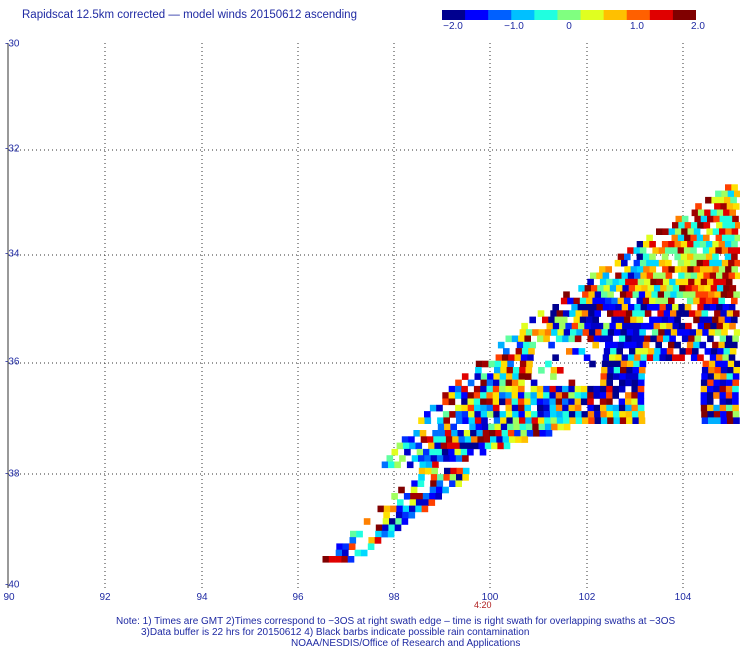 The image size is (740, 650). Describe the element at coordinates (105, 597) in the screenshot. I see `lon-label: 92` at that location.